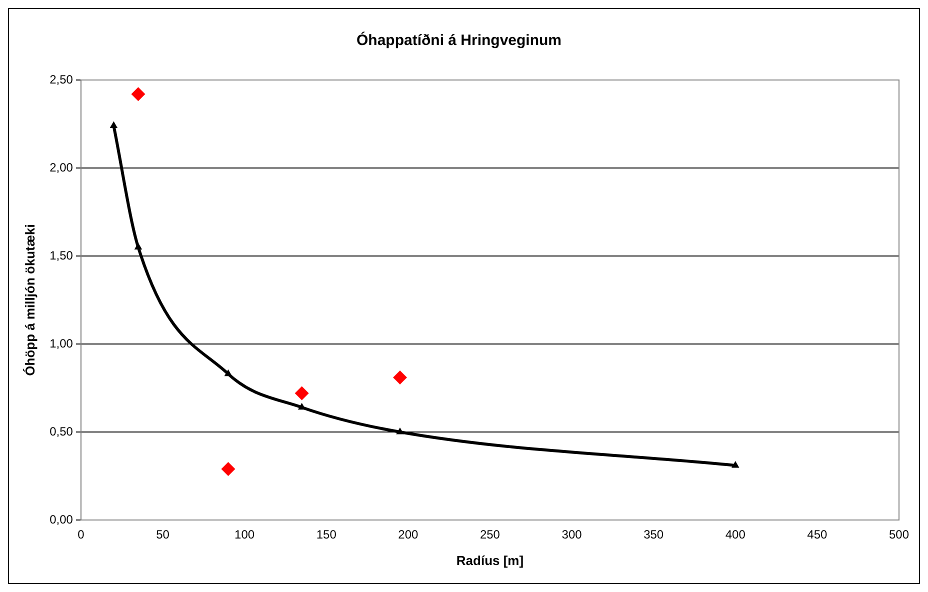 The image size is (928, 592). What do you see at coordinates (490, 535) in the screenshot?
I see `x-tick-label: 250` at bounding box center [490, 535].